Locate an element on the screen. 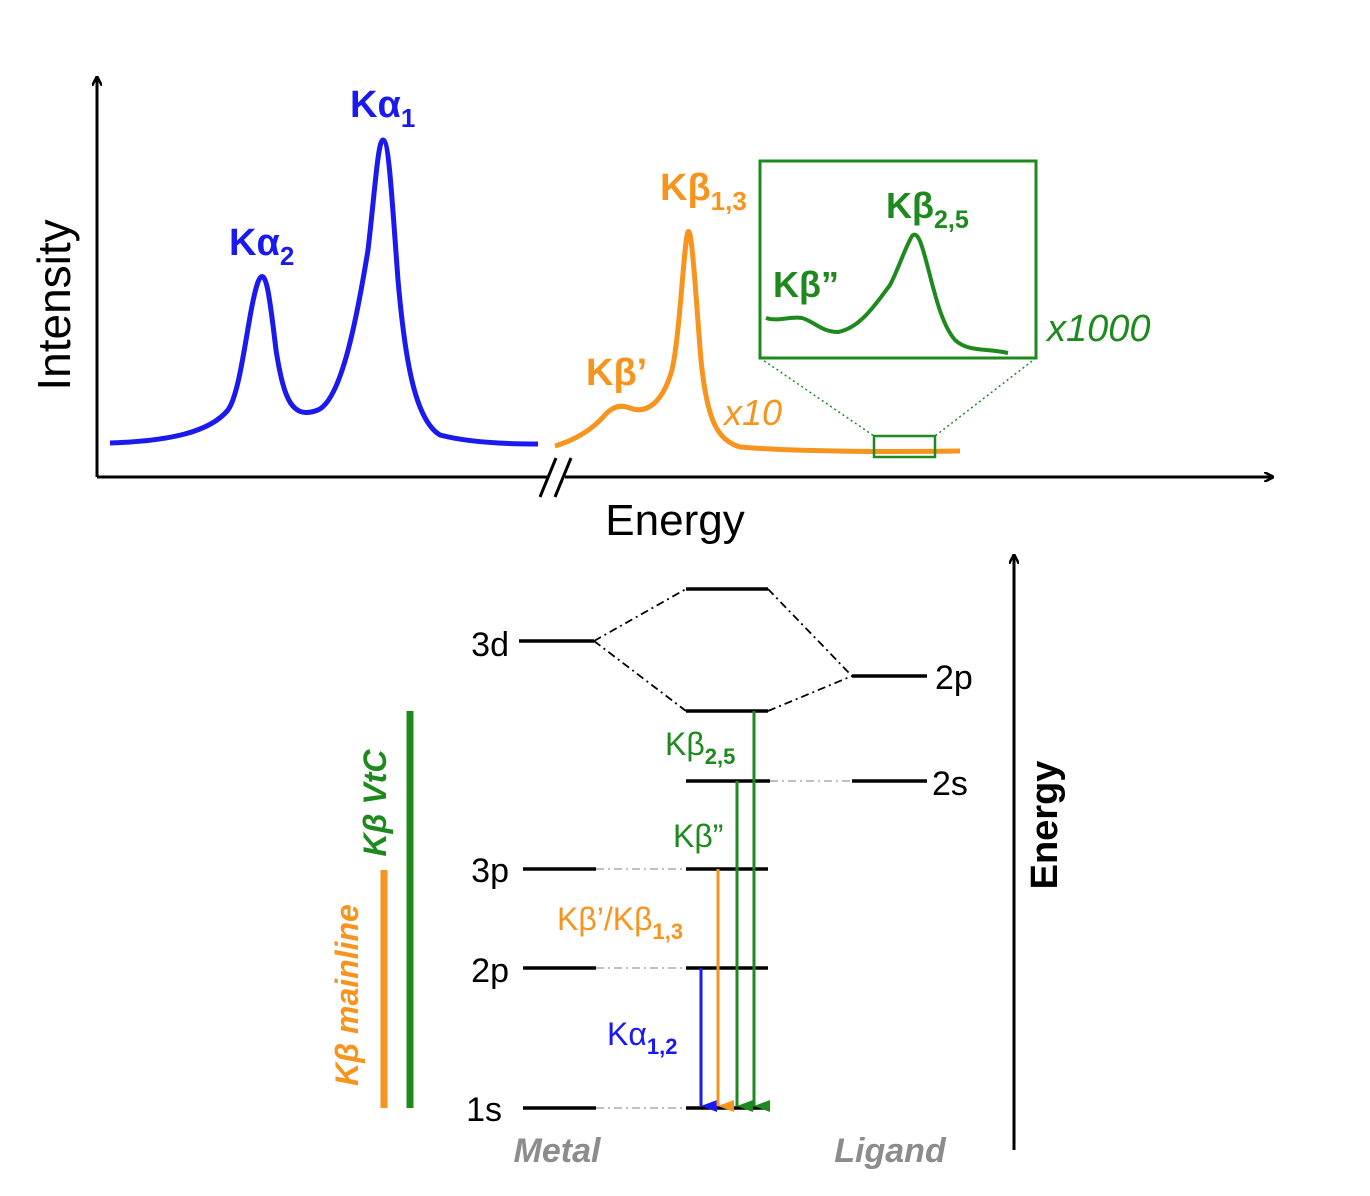 The height and width of the screenshot is (1196, 1370). y-axis-label: Intensity is located at coordinates (54, 304).